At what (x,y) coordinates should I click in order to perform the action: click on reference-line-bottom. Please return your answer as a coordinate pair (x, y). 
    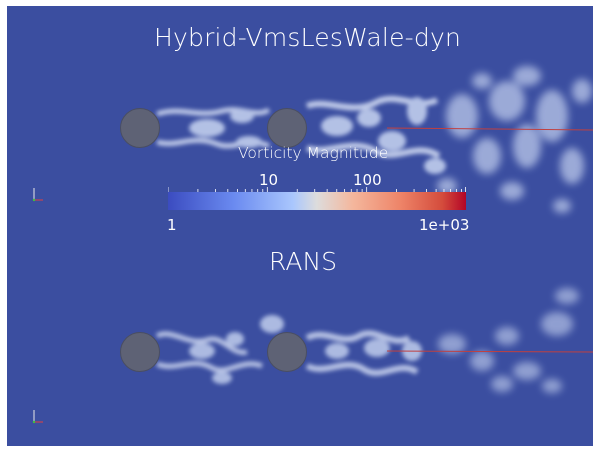
    Looking at the image, I should click on (489, 351).